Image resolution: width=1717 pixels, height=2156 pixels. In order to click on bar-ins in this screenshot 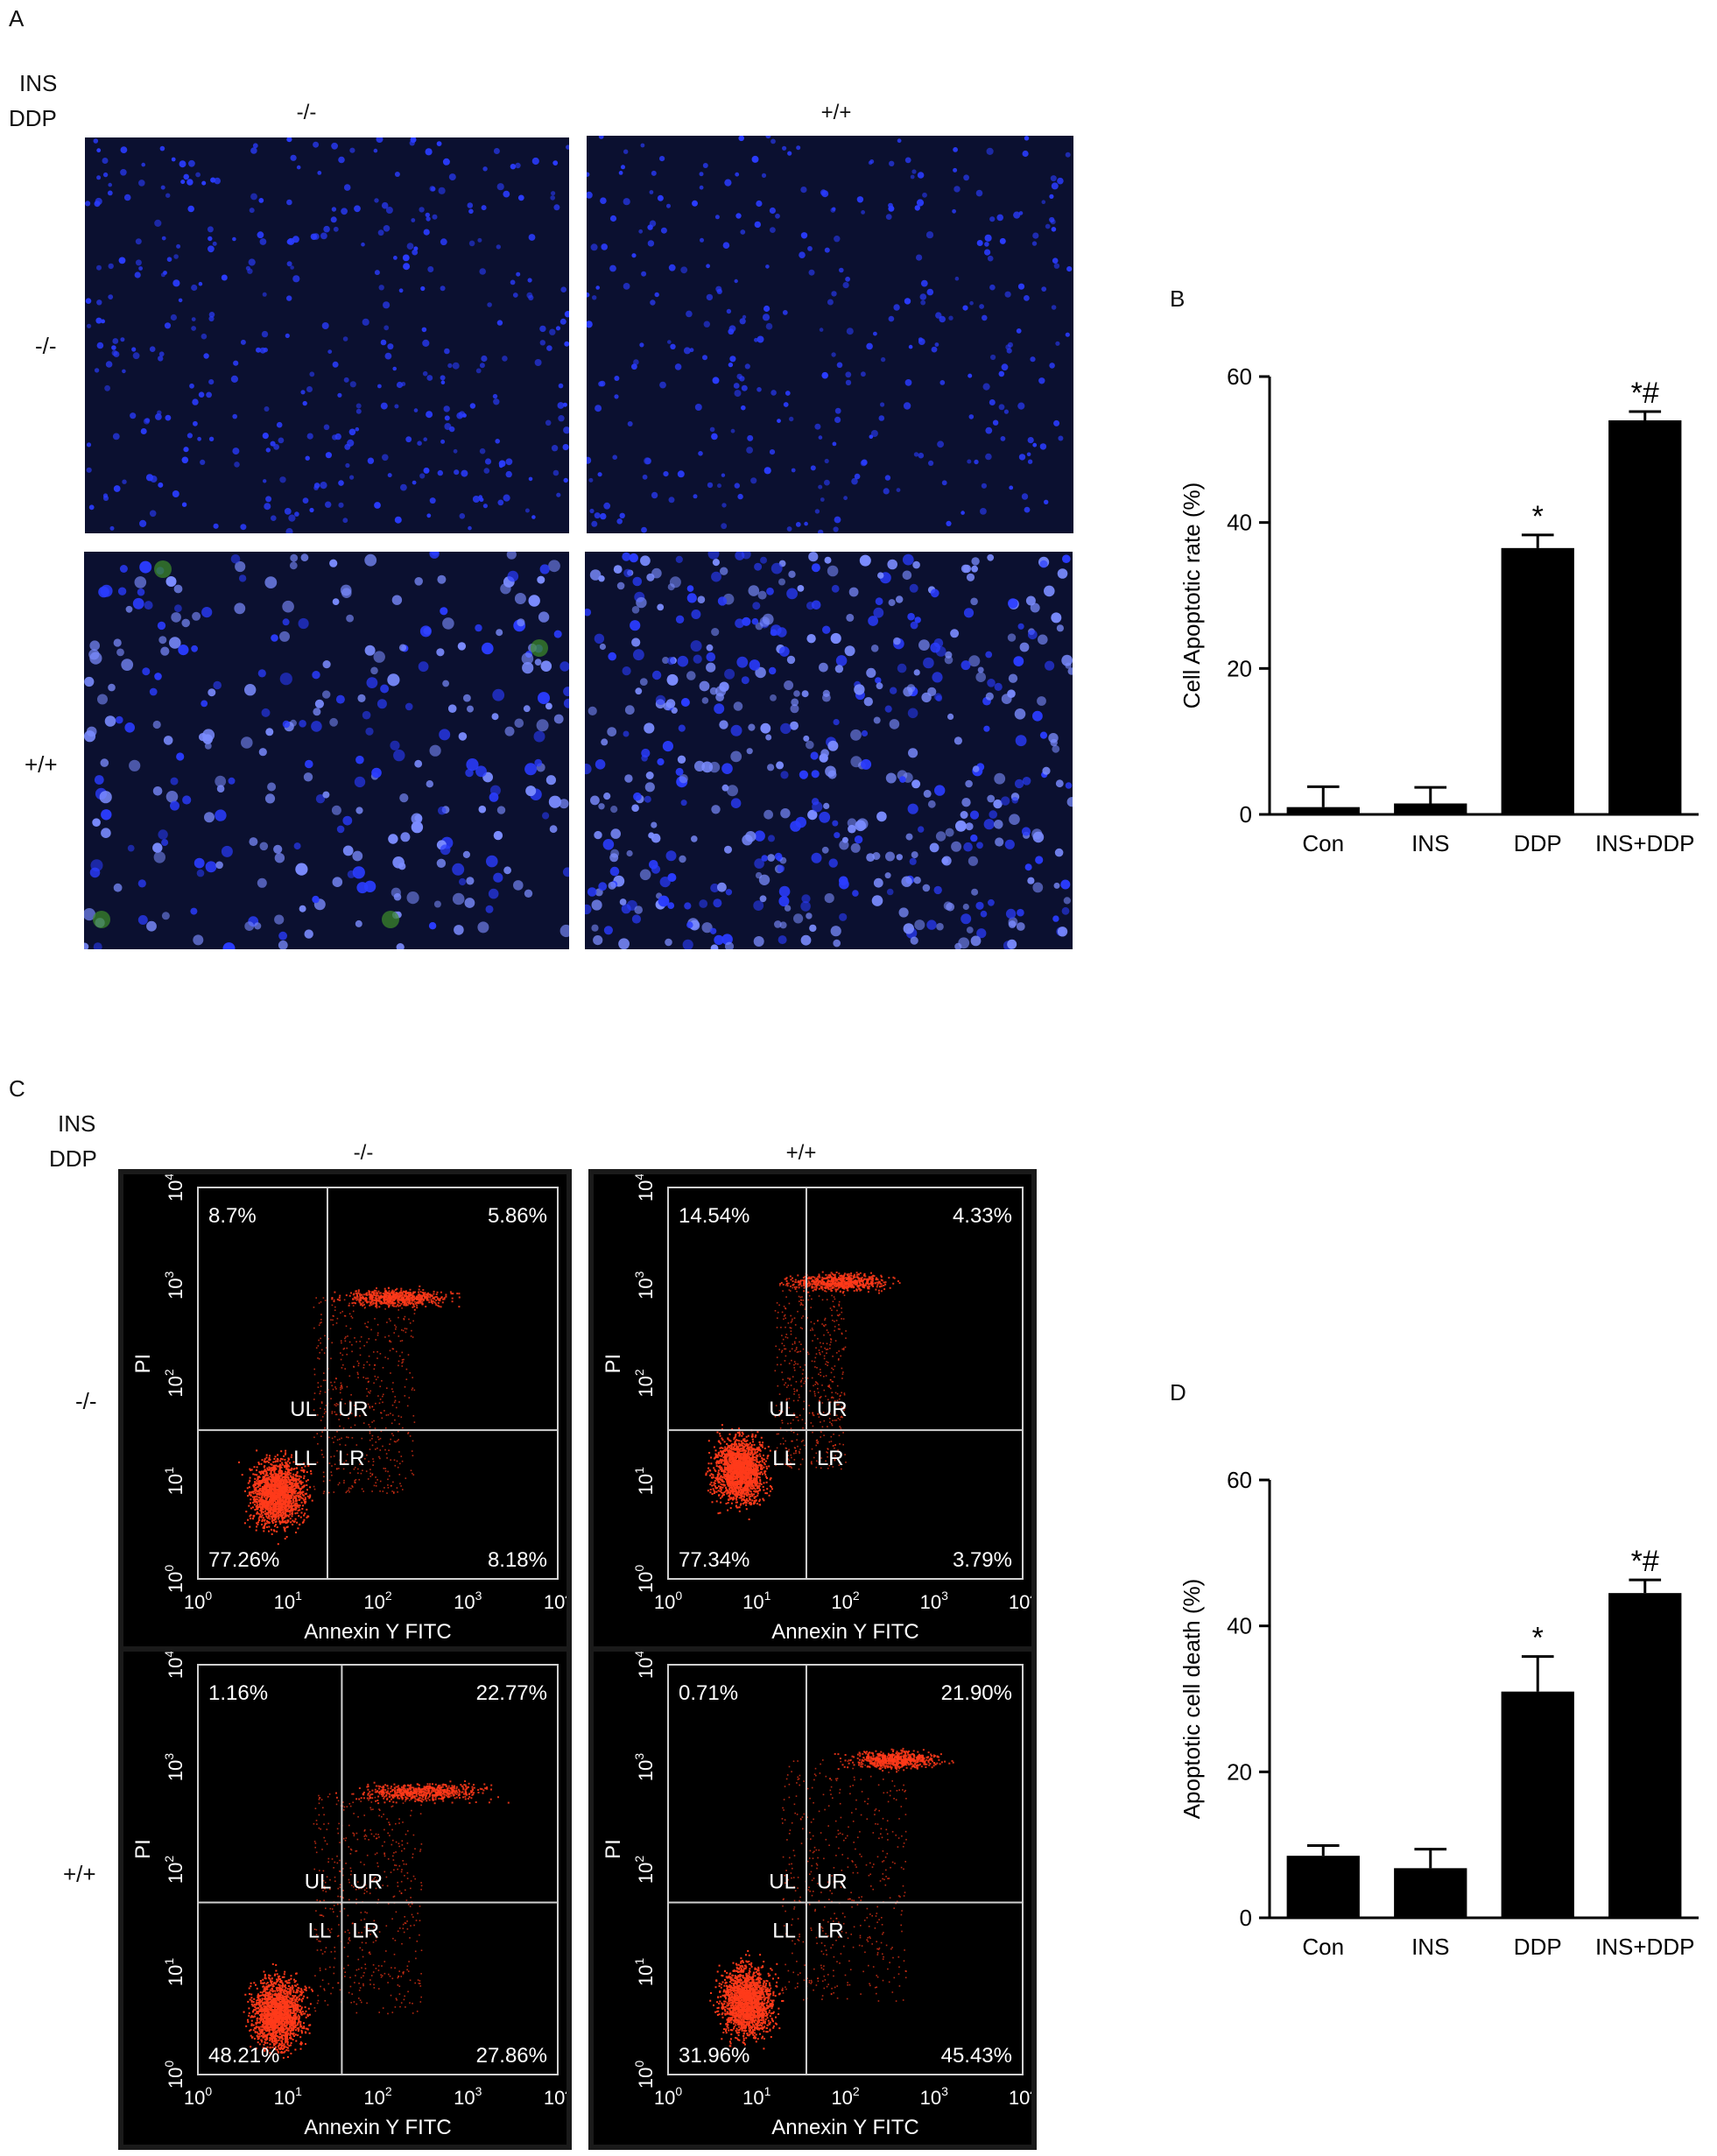, I will do `click(1430, 809)`.